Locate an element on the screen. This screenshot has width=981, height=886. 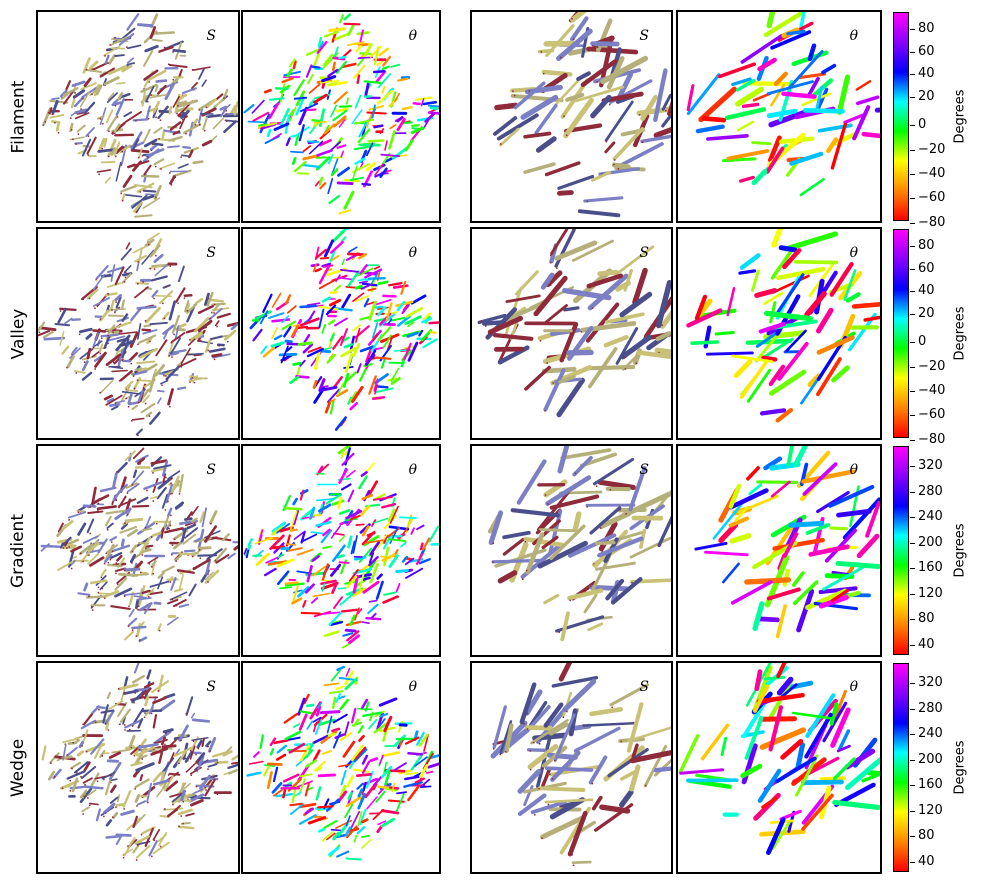
theta-tag: θ is located at coordinates (853, 36).